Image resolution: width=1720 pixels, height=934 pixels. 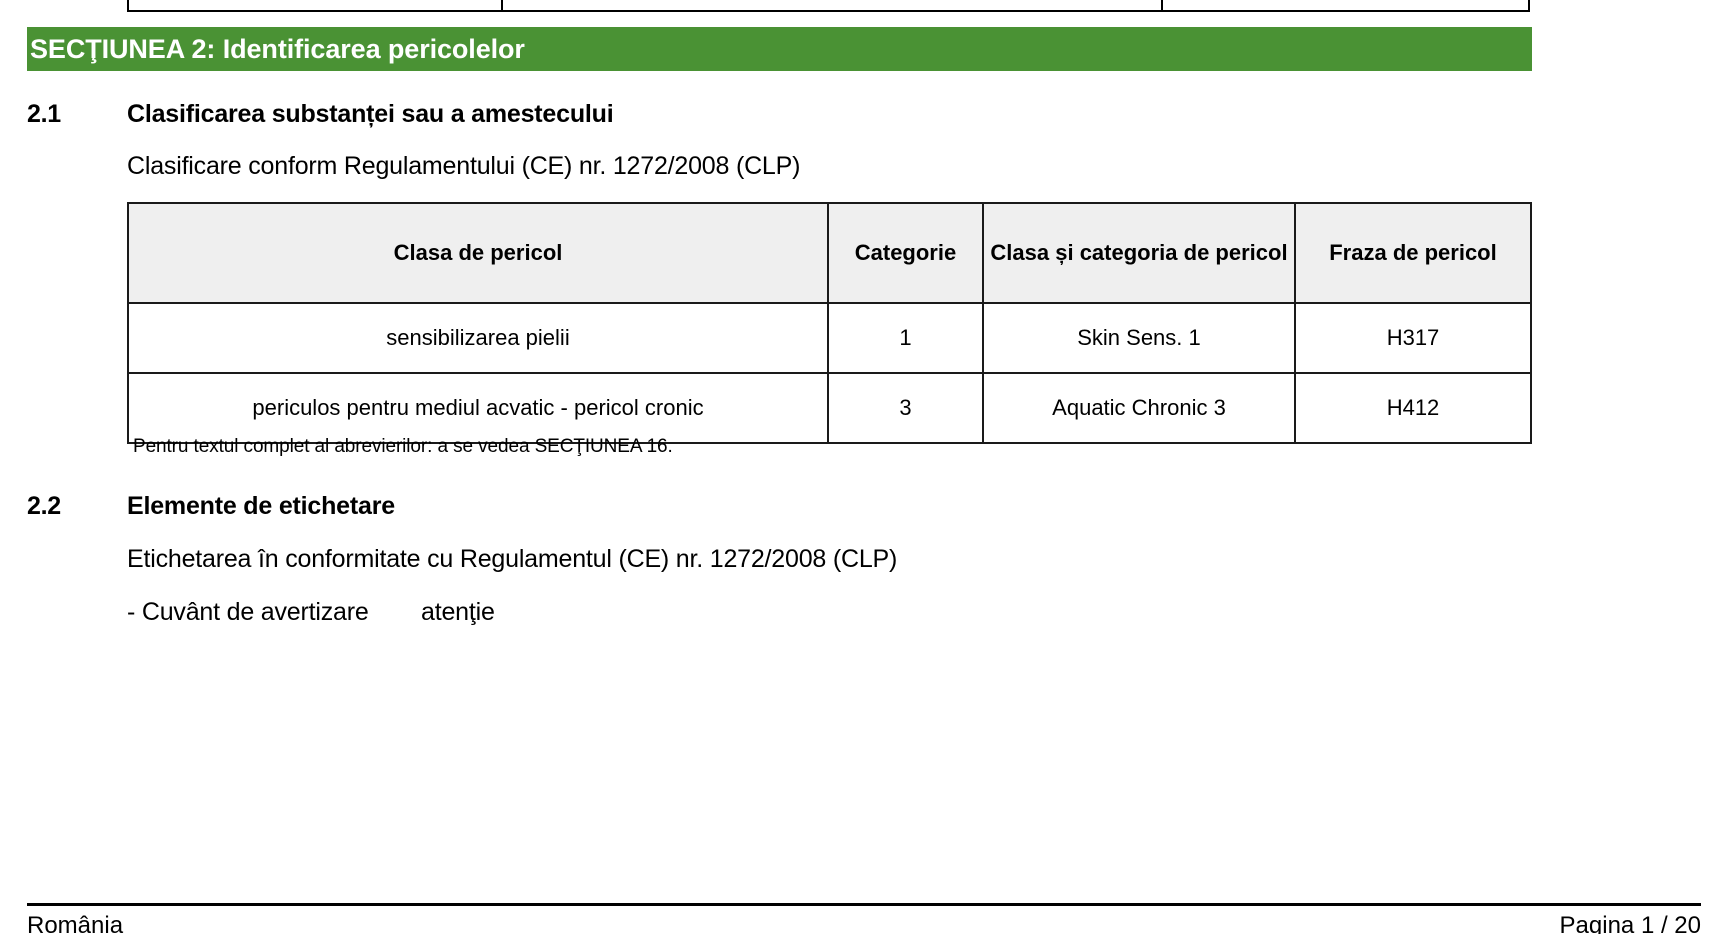 I want to click on signal-word-block: - Cuvânt de avertizare atenţie, so click(x=311, y=612).